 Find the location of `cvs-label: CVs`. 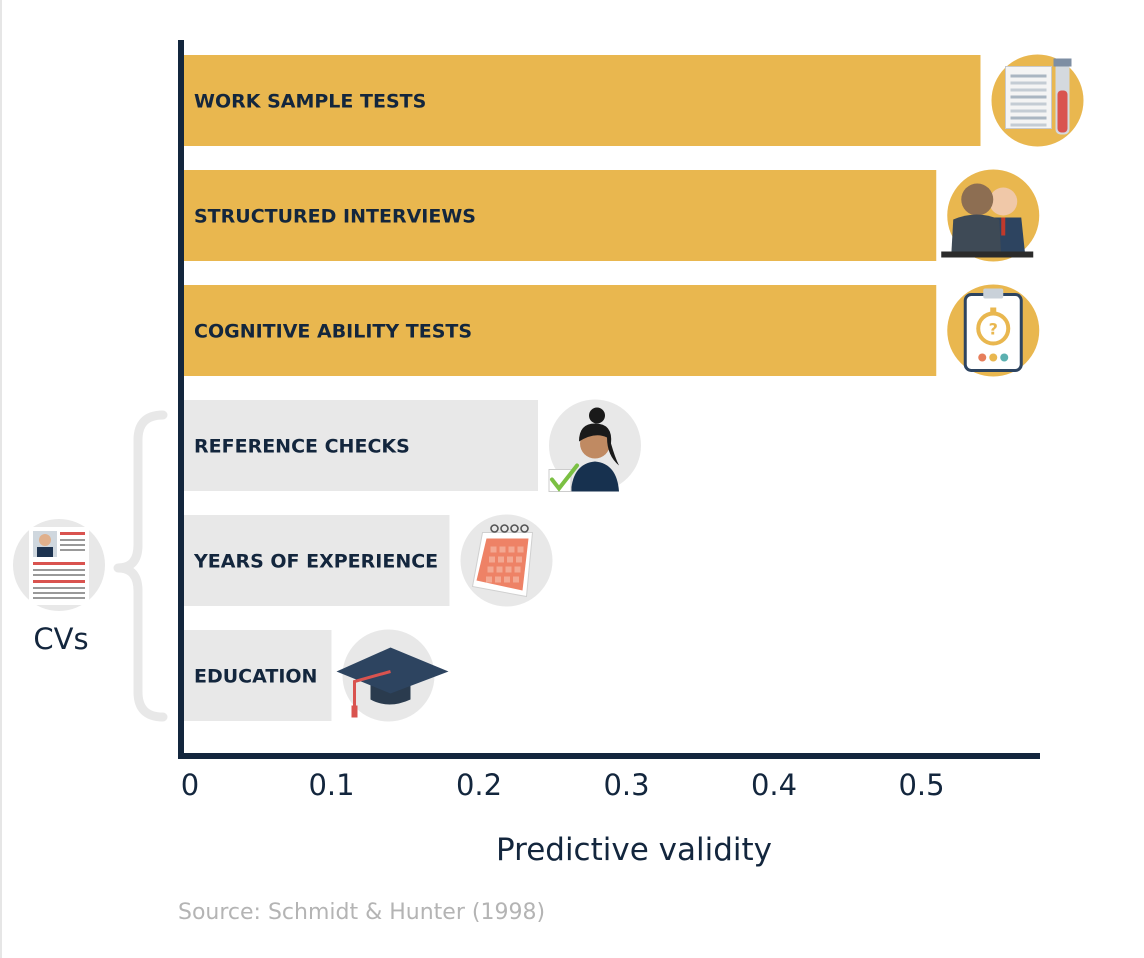

cvs-label: CVs is located at coordinates (61, 639).